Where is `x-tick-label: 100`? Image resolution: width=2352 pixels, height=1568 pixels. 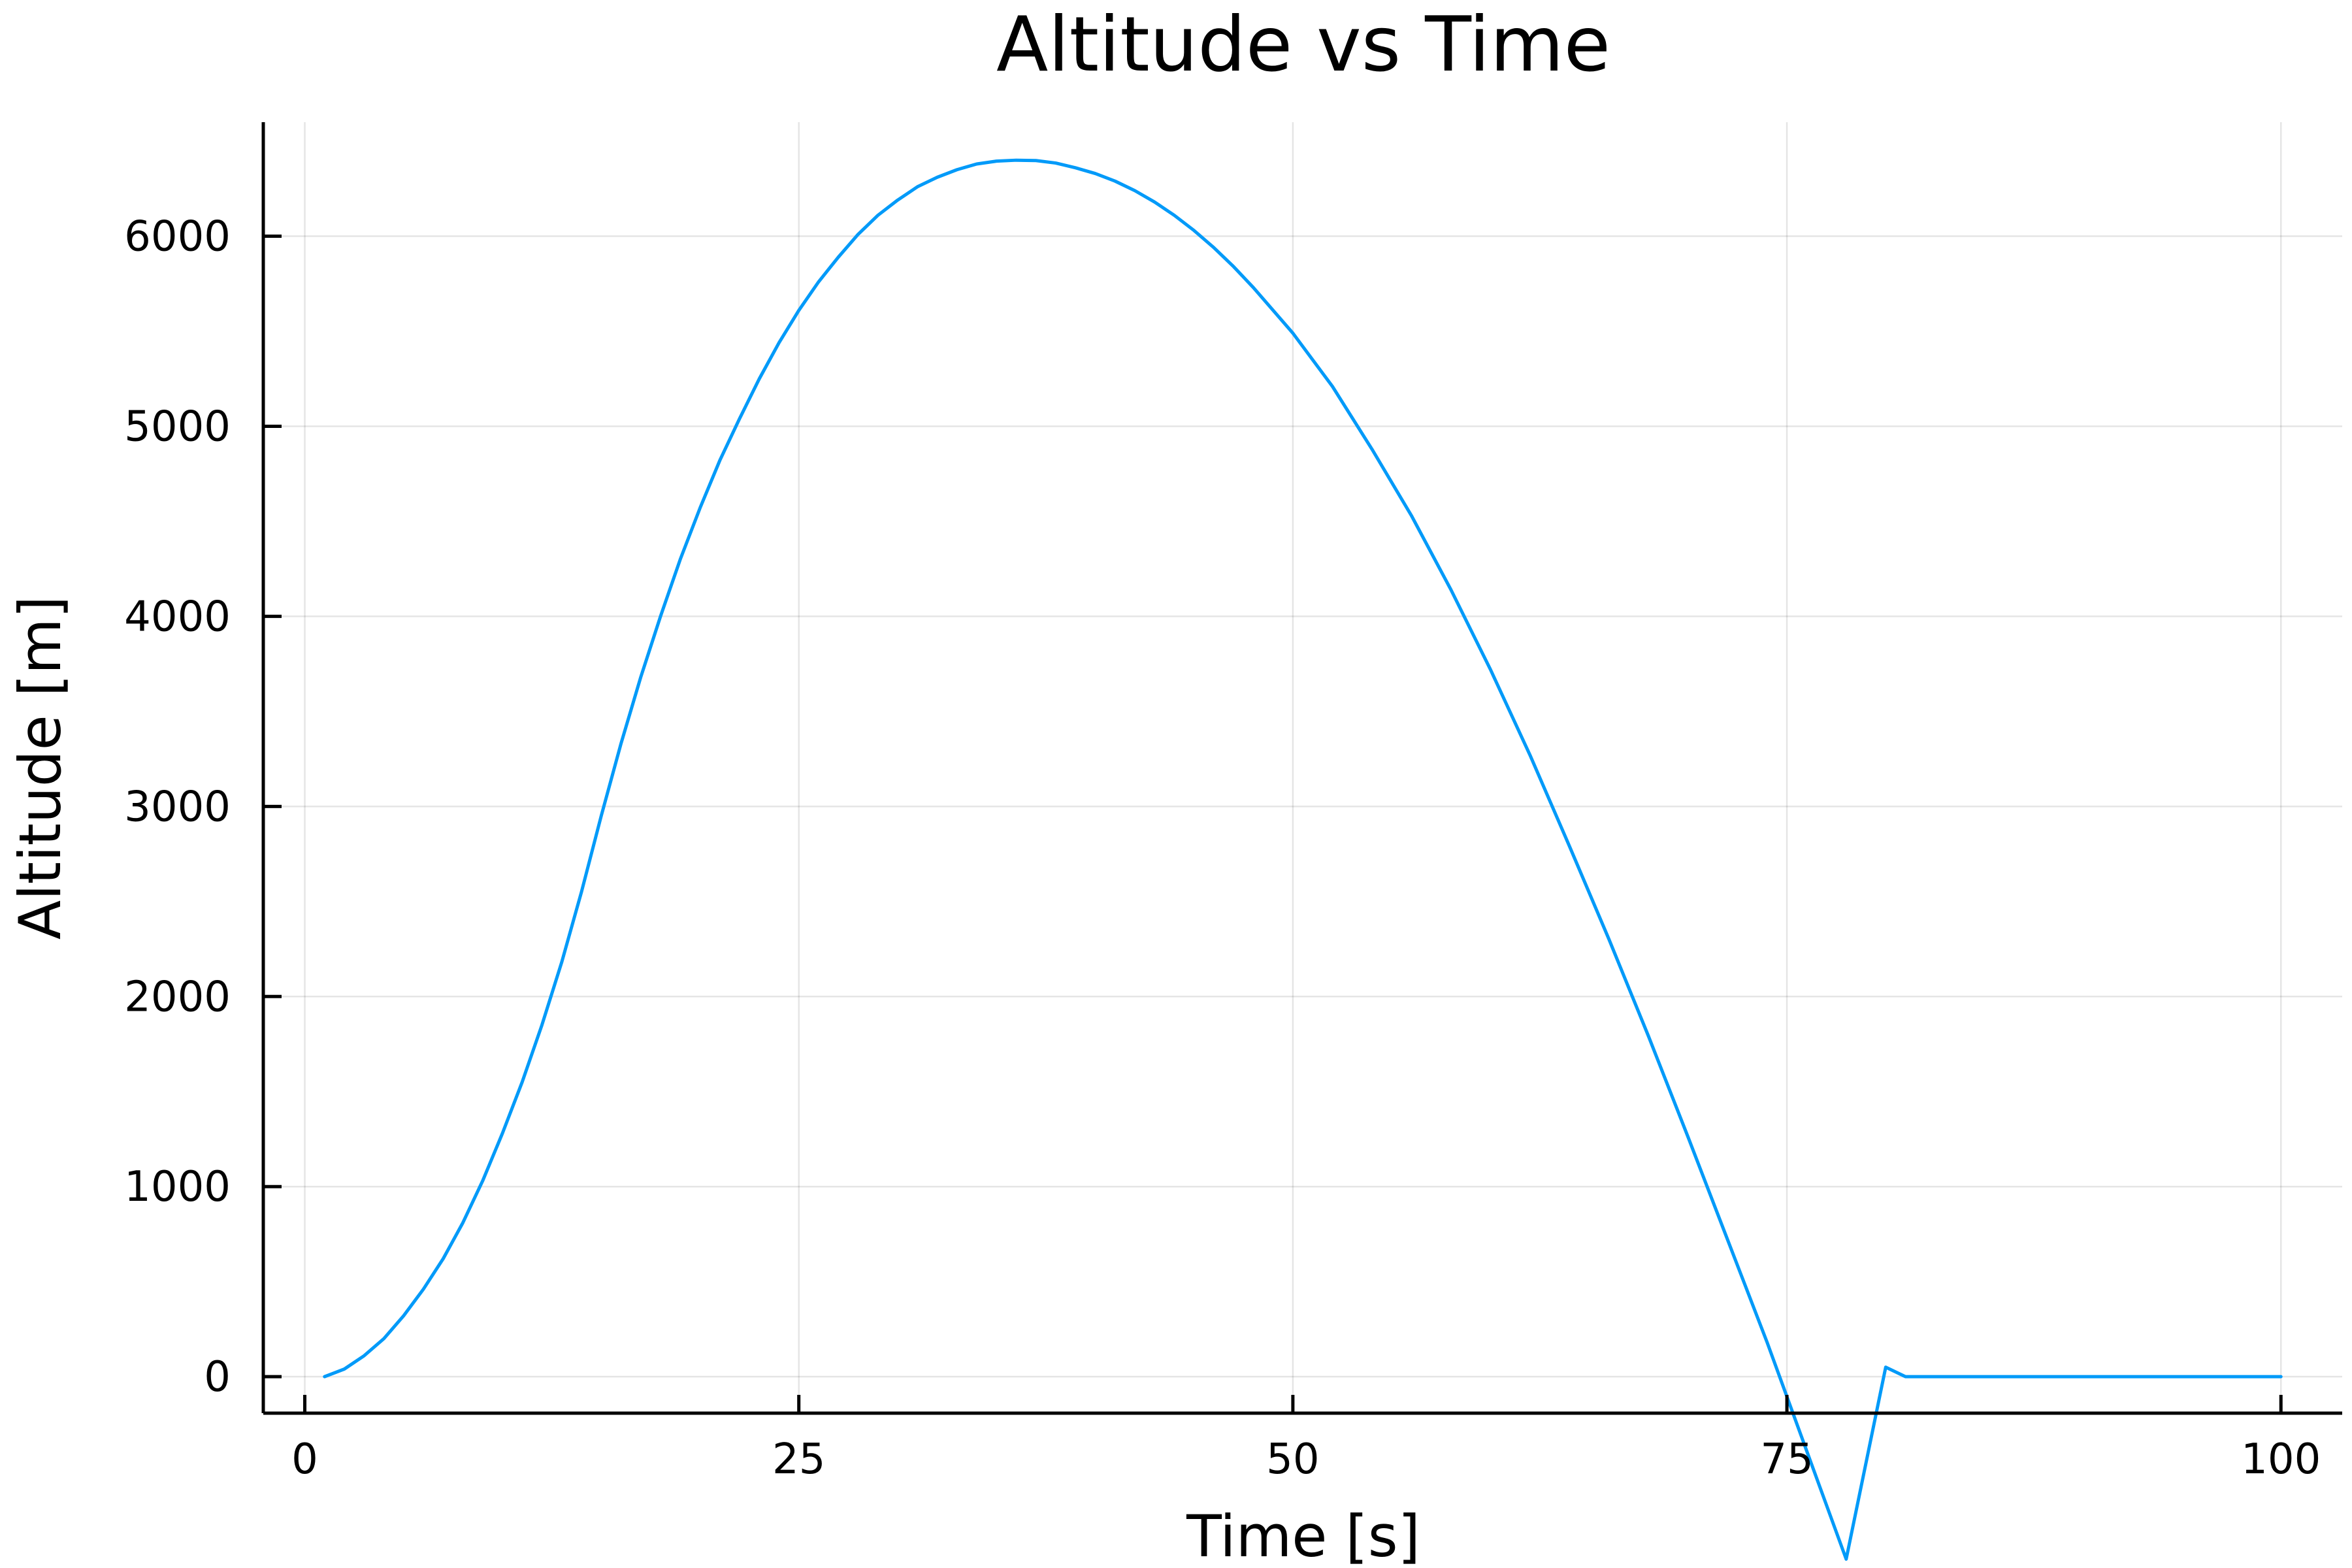 x-tick-label: 100 is located at coordinates (2281, 1459).